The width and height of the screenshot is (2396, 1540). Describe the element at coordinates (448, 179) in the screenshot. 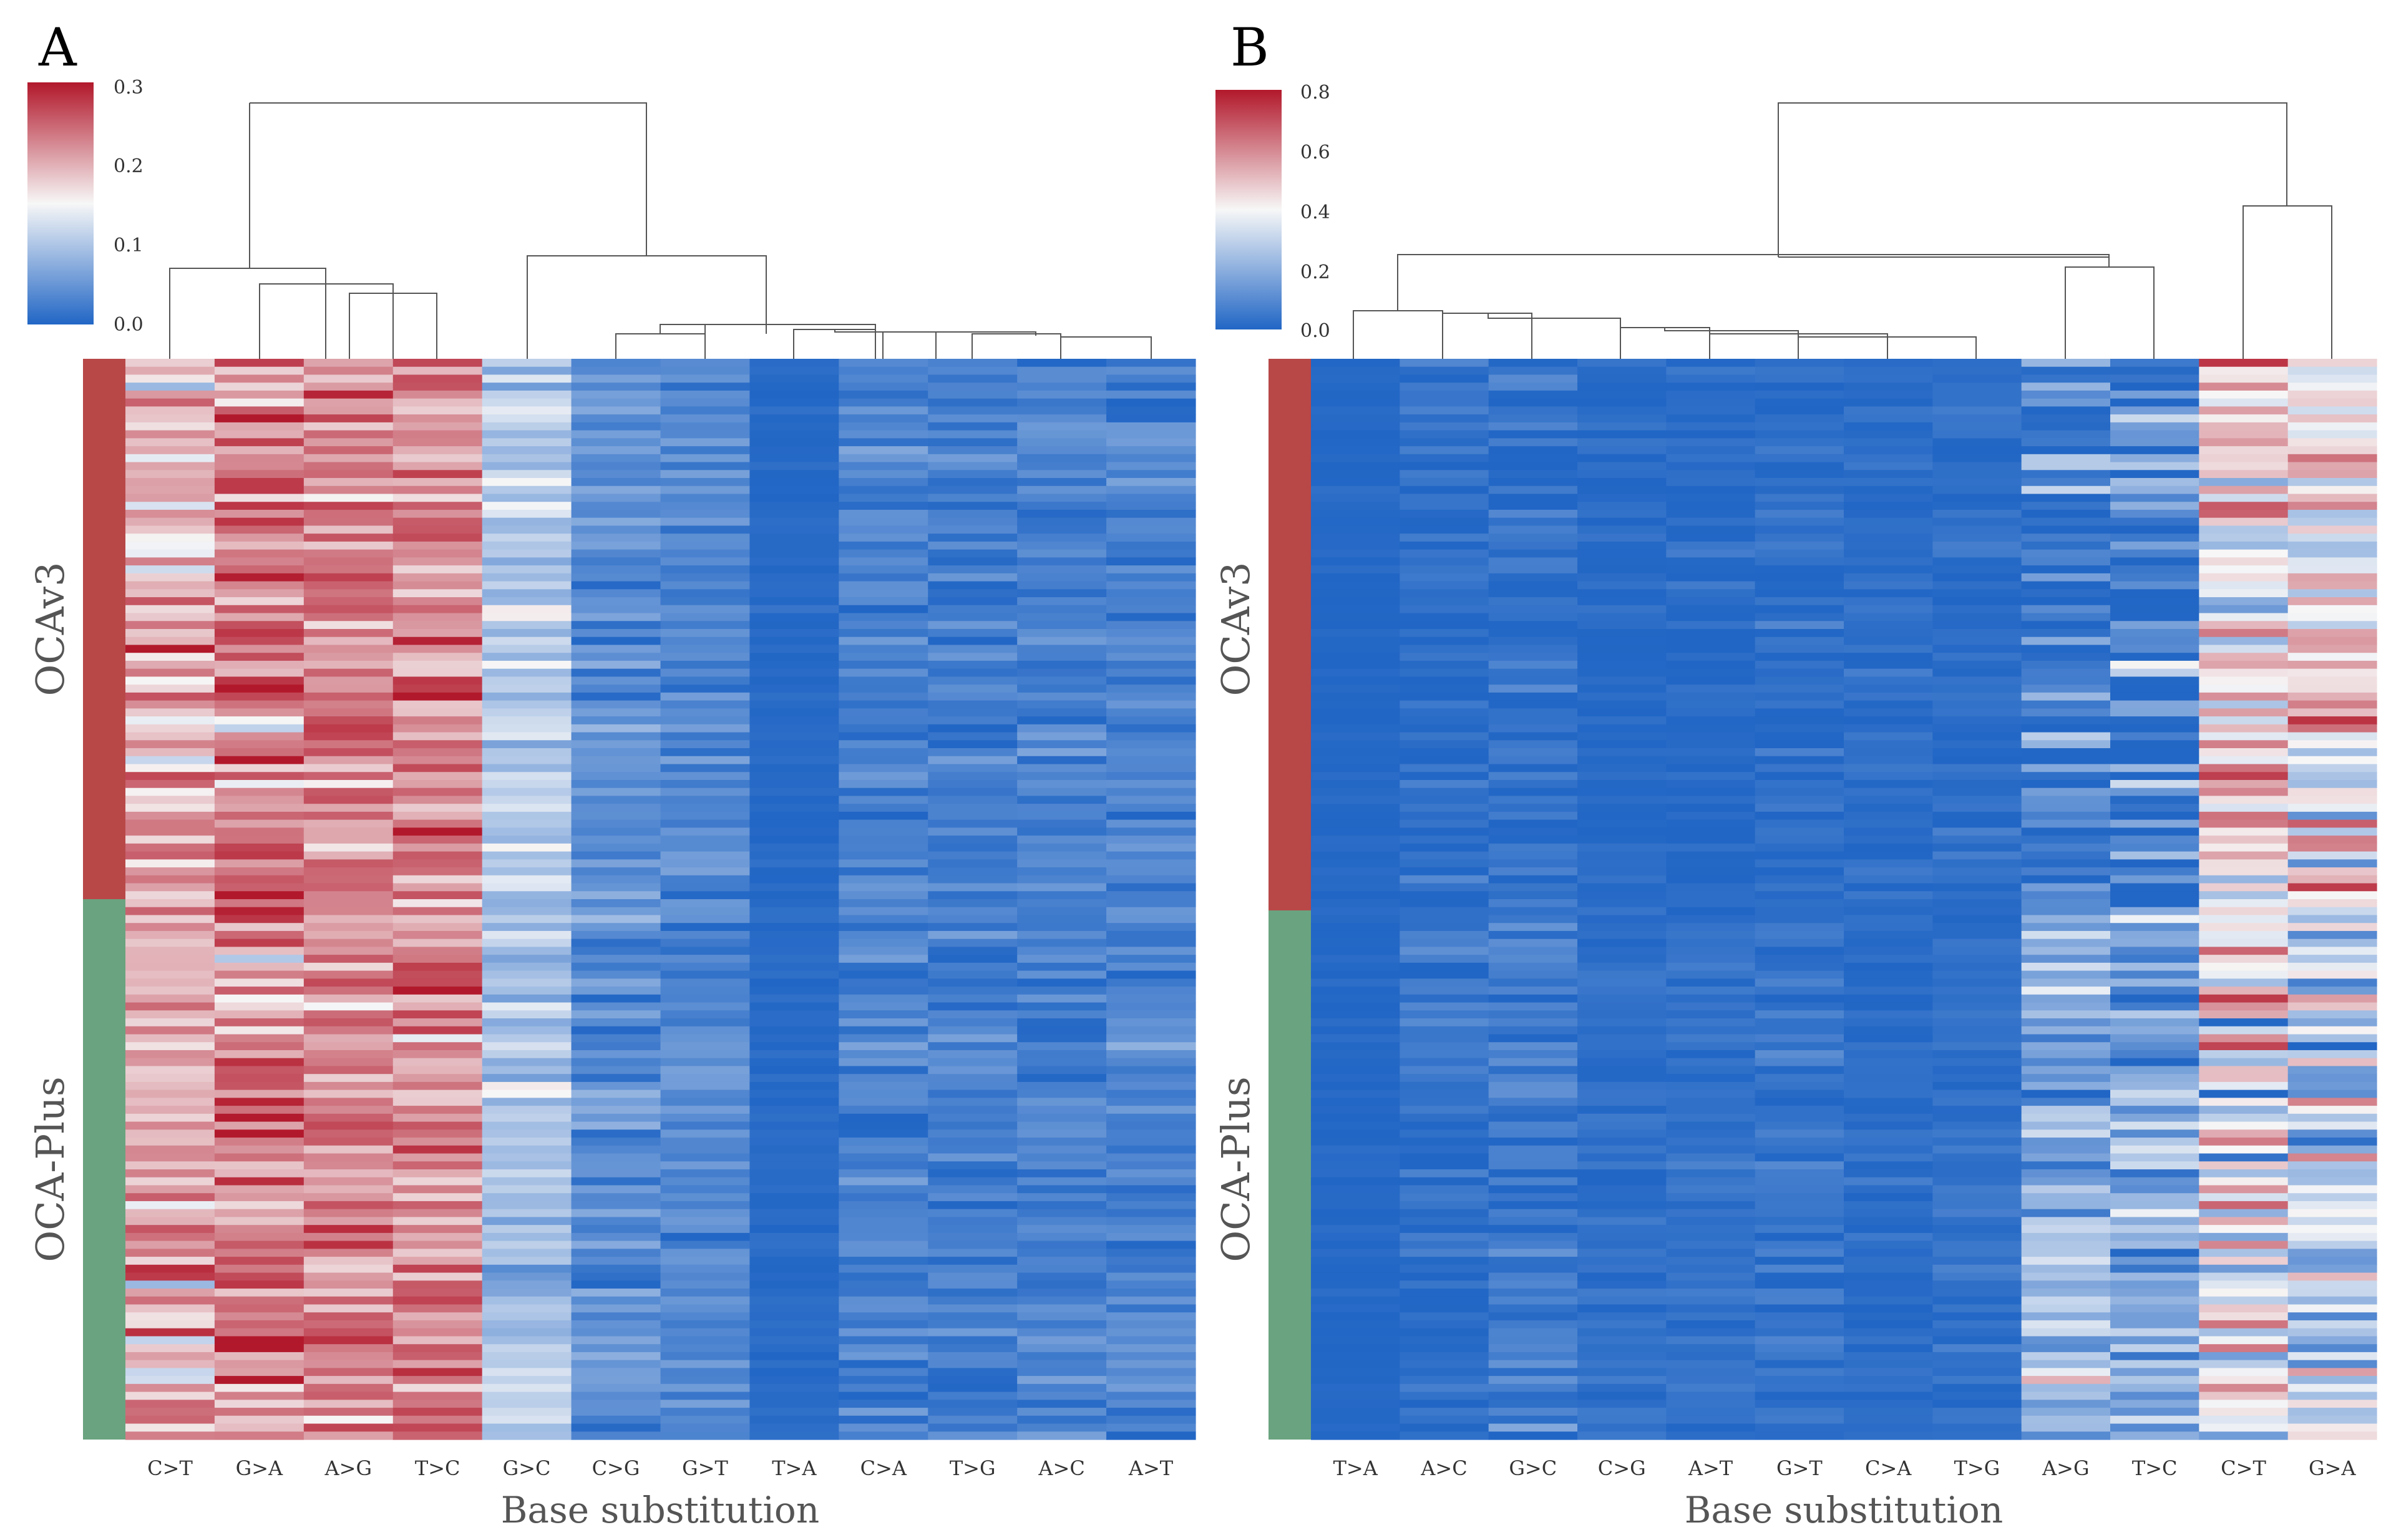

I see `dendrogram-a-link` at that location.